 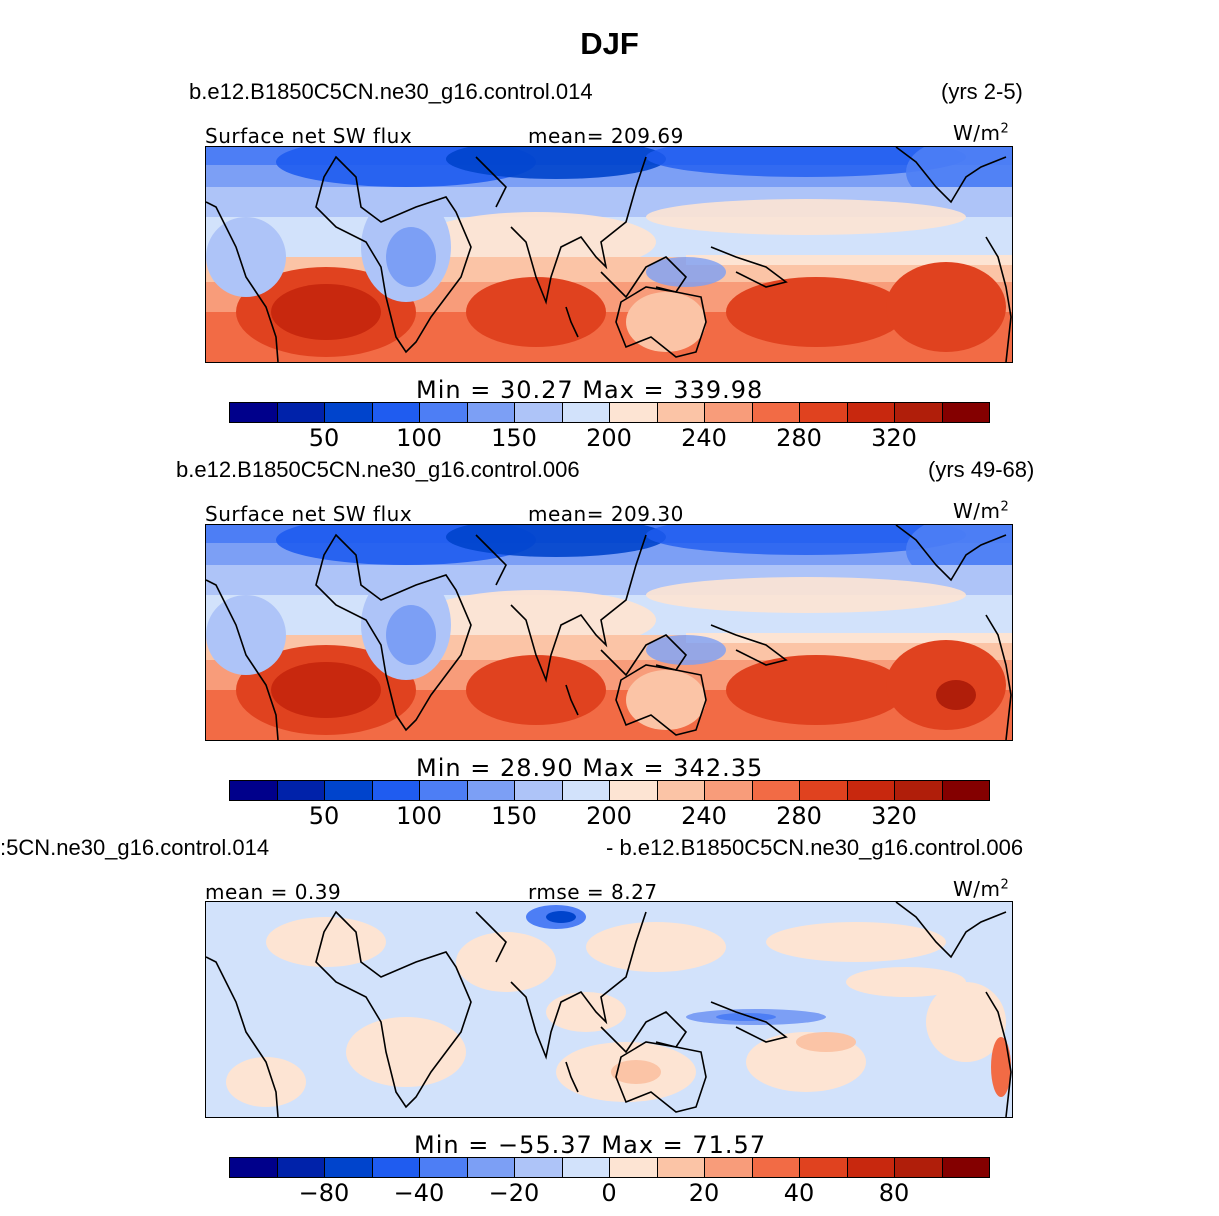 What do you see at coordinates (981, 469) in the screenshot?
I see `panel2-years: (yrs 49-68)` at bounding box center [981, 469].